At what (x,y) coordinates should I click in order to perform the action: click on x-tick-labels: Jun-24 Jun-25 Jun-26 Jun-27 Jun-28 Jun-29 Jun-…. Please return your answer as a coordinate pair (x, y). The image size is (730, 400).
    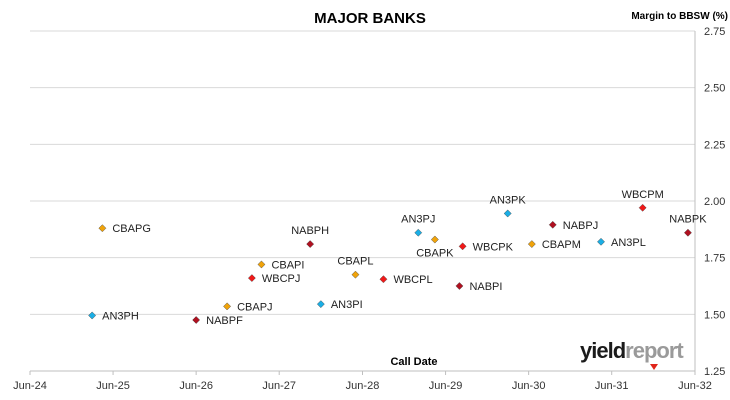
    Looking at the image, I should click on (362, 386).